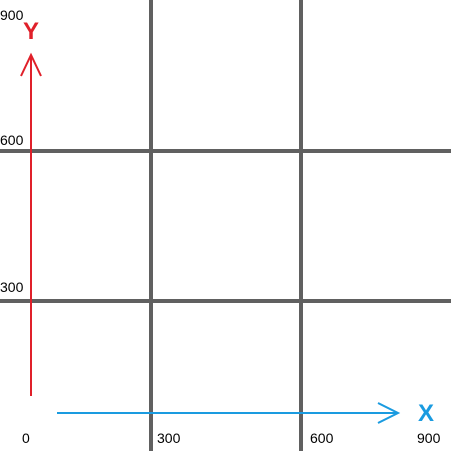 The width and height of the screenshot is (451, 456). I want to click on x-tick-label: 600, so click(322, 438).